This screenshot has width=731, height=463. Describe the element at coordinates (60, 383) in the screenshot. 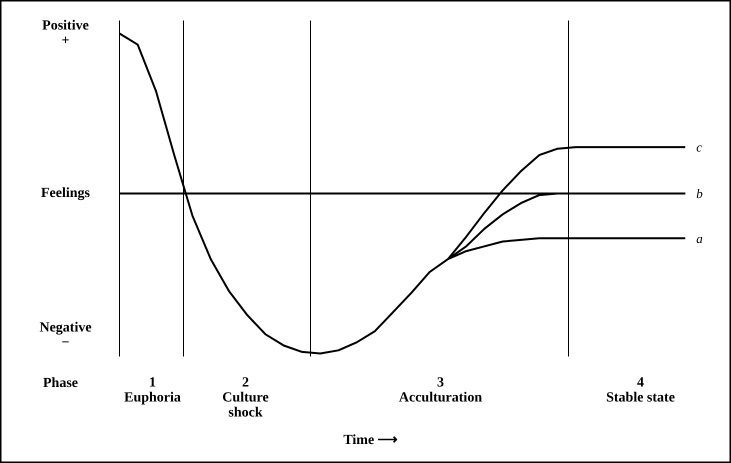

I see `text: Phase` at that location.